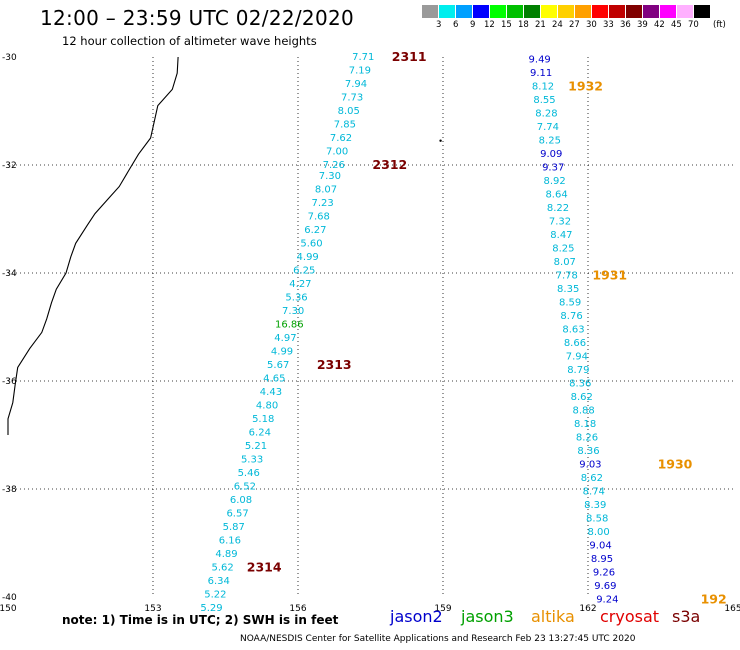  I want to click on lat-label: -38, so click(9, 490).